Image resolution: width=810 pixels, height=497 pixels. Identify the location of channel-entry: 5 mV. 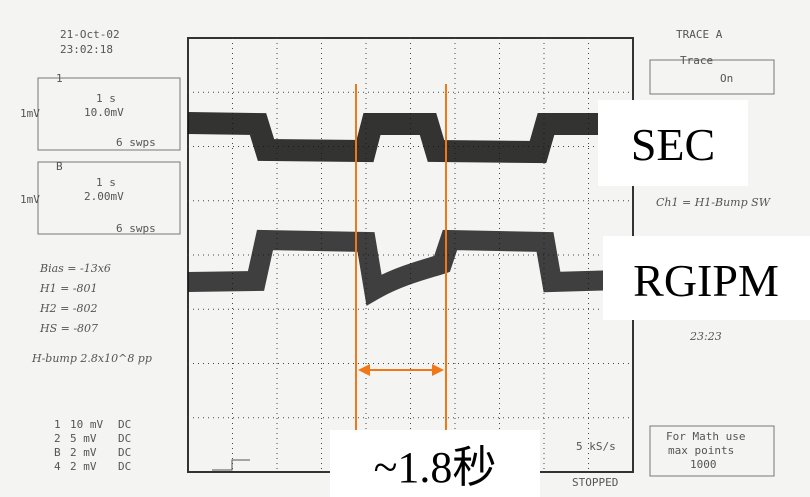
(83, 438).